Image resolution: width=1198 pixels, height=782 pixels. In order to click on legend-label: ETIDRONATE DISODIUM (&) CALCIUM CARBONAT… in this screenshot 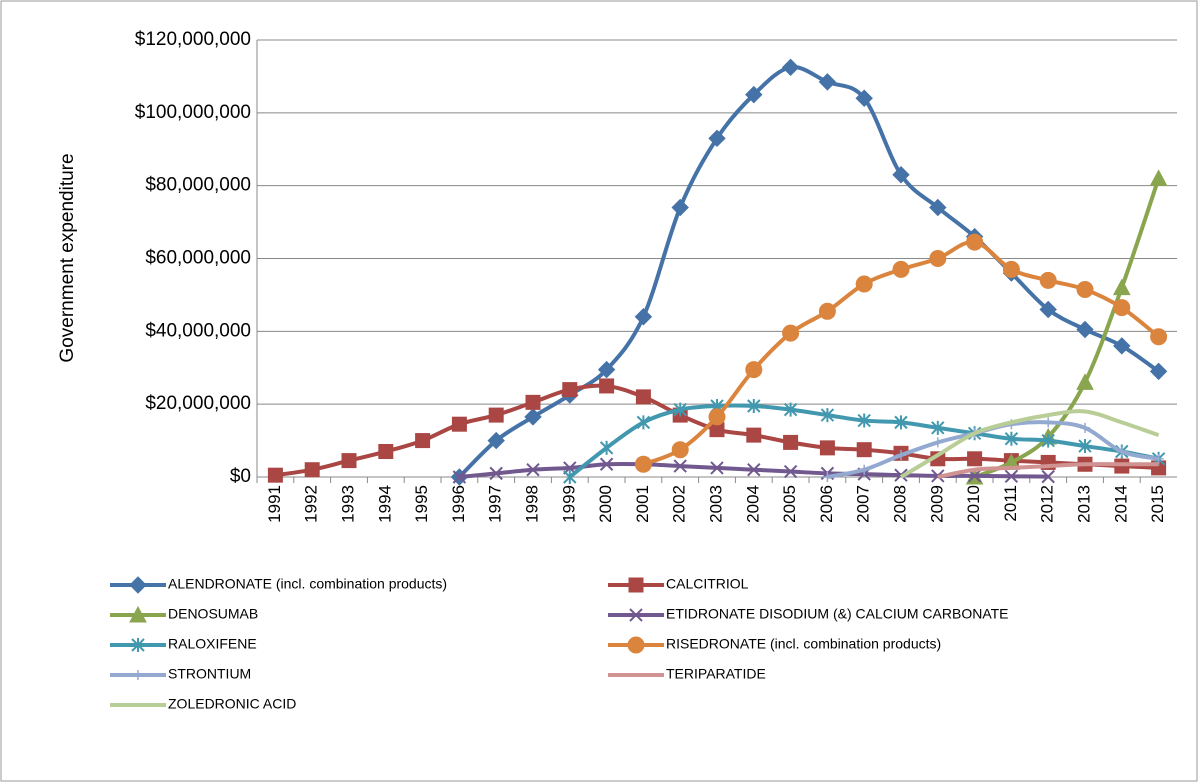, I will do `click(837, 614)`.